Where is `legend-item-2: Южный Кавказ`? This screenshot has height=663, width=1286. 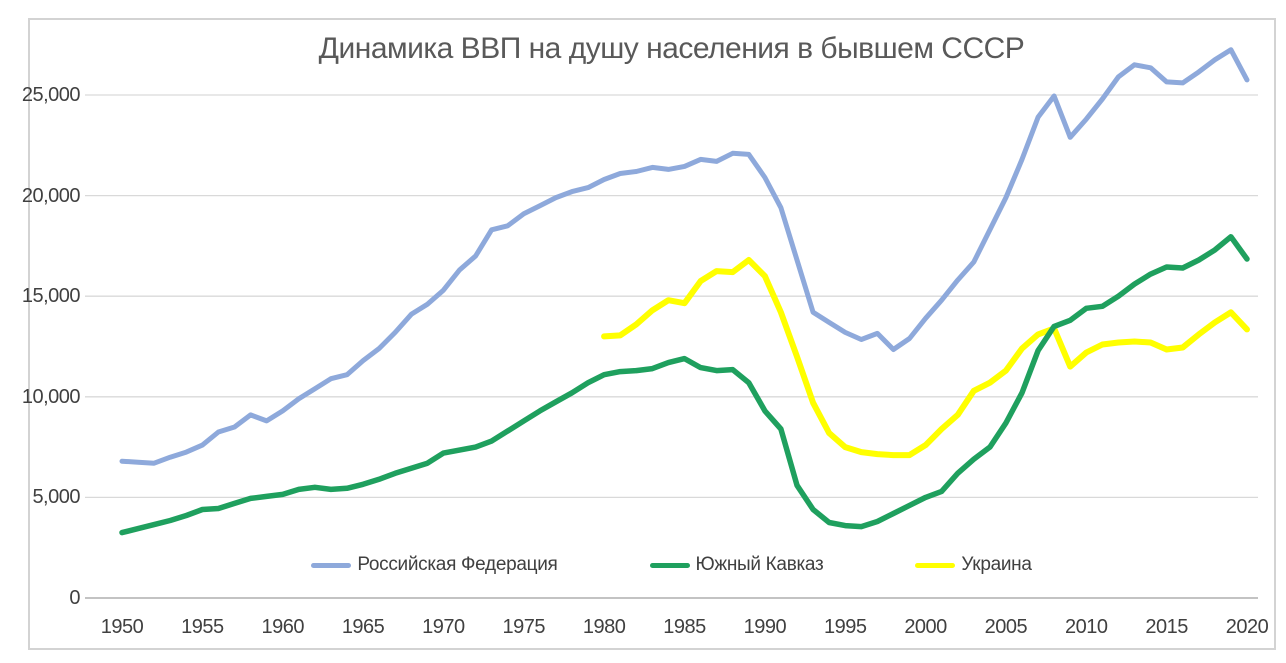
legend-item-2: Южный Кавказ is located at coordinates (736, 565).